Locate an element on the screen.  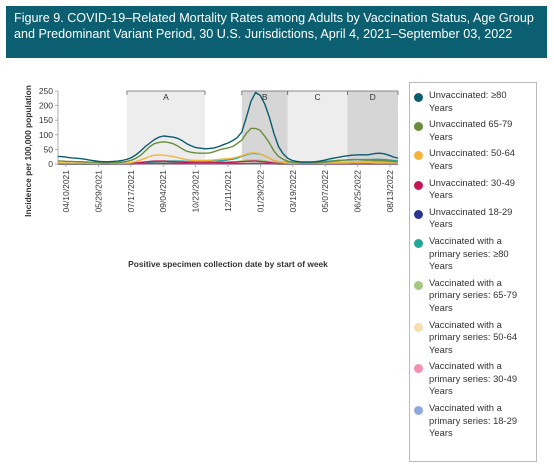
legend-label: Unvaccinated: ≥80 Years is located at coordinates (468, 101).